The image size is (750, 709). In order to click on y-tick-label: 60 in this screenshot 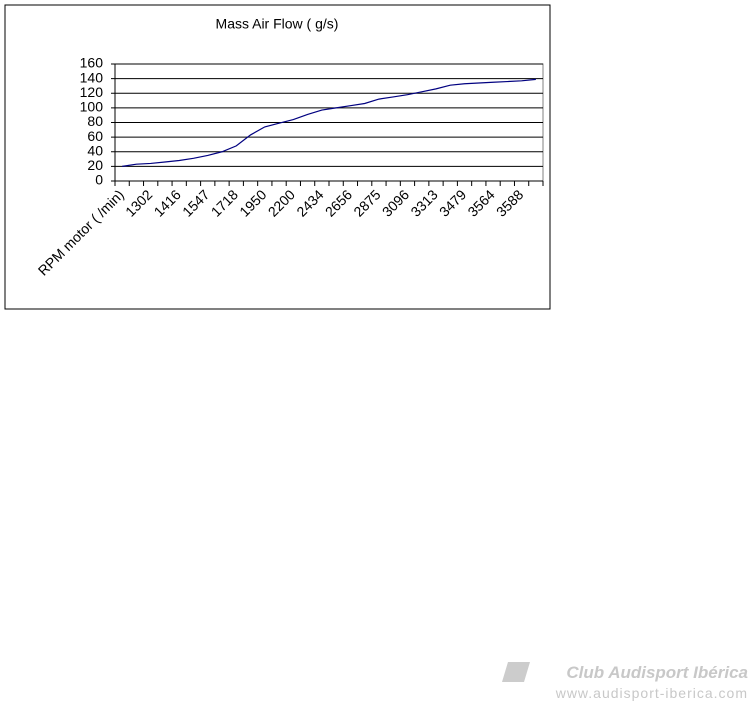, I will do `click(95, 136)`.